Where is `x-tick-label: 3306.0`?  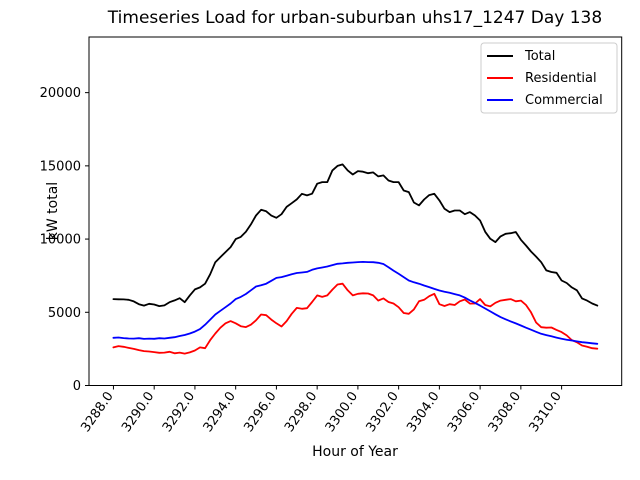 x-tick-label: 3306.0 is located at coordinates (464, 412).